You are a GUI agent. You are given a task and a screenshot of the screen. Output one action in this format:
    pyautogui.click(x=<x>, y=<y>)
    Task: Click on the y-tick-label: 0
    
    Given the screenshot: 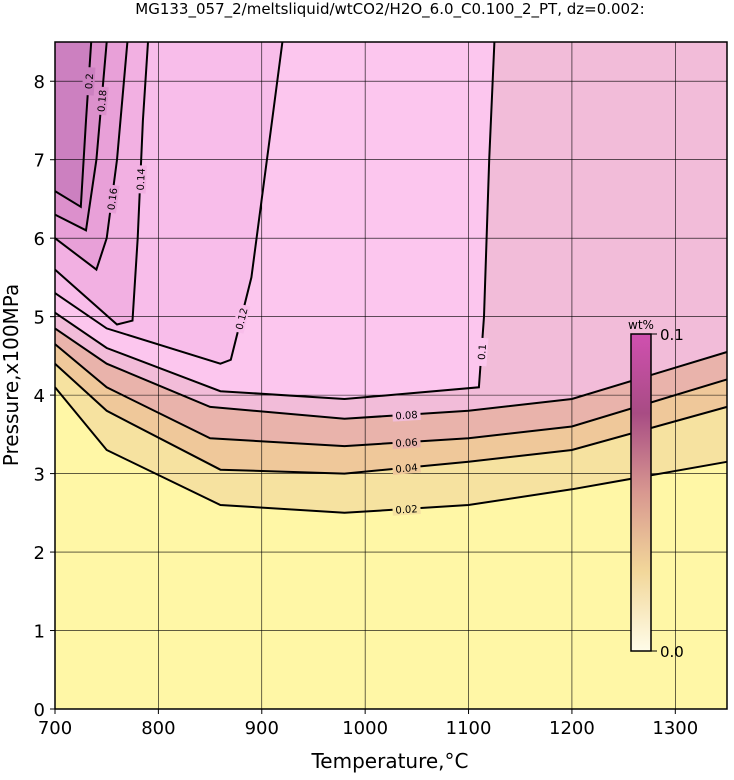 What is the action you would take?
    pyautogui.click(x=39, y=710)
    